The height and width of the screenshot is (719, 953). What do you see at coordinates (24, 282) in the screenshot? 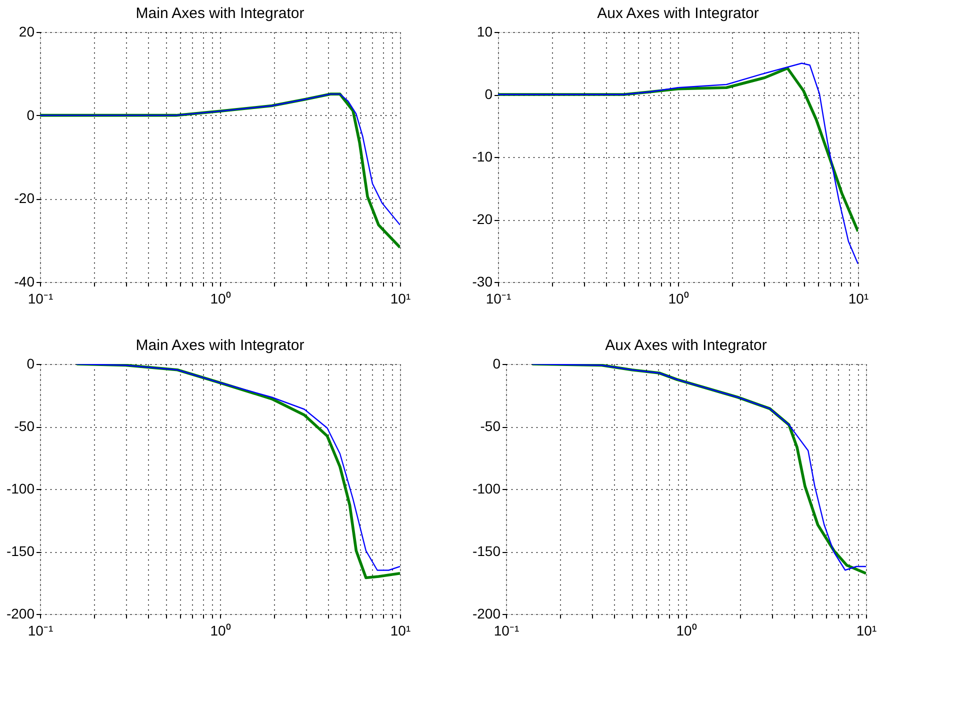
I see `y-tick-label: -40` at bounding box center [24, 282].